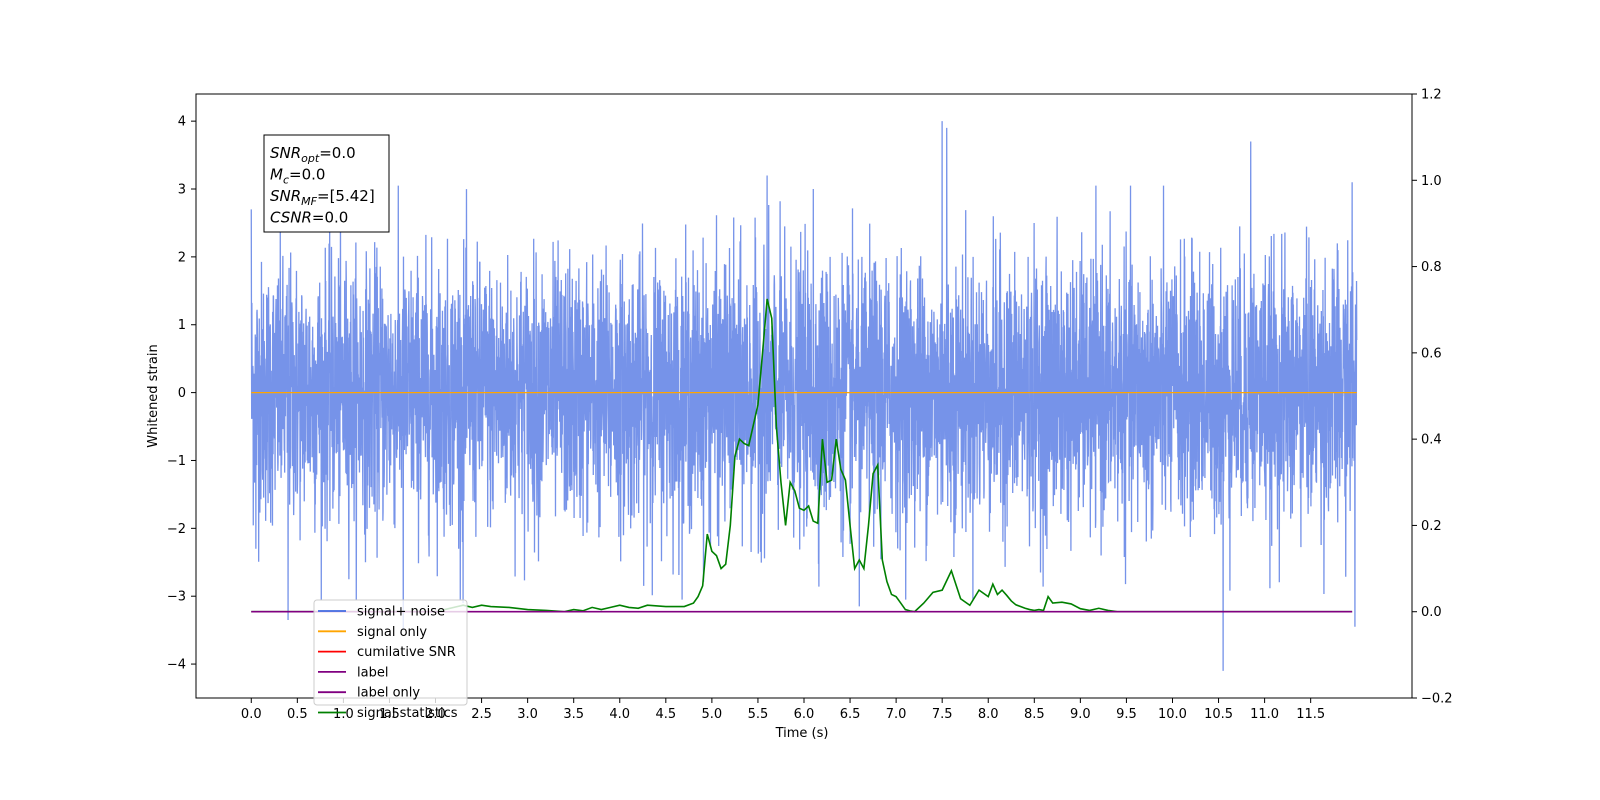 The image size is (1600, 800). Describe the element at coordinates (153, 395) in the screenshot. I see `y-axis-label: Whitened strain` at that location.